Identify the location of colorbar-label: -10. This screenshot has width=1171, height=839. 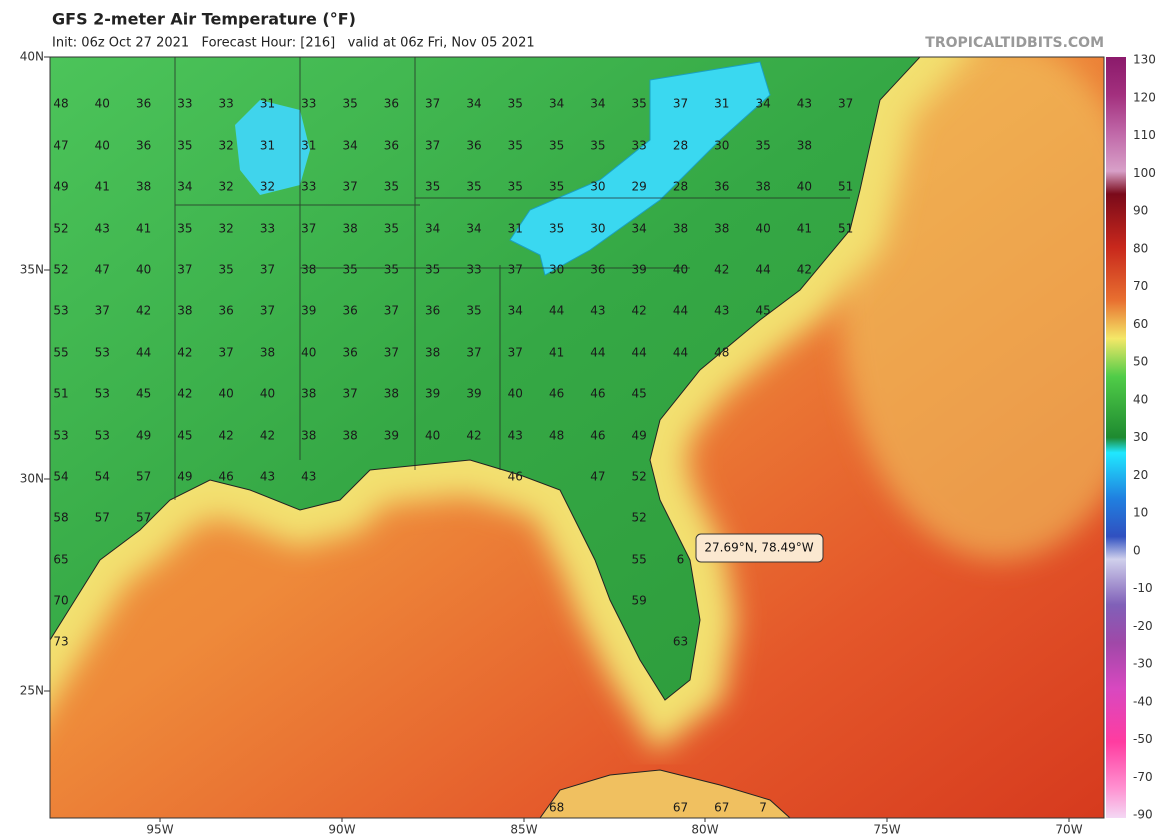
(1143, 588).